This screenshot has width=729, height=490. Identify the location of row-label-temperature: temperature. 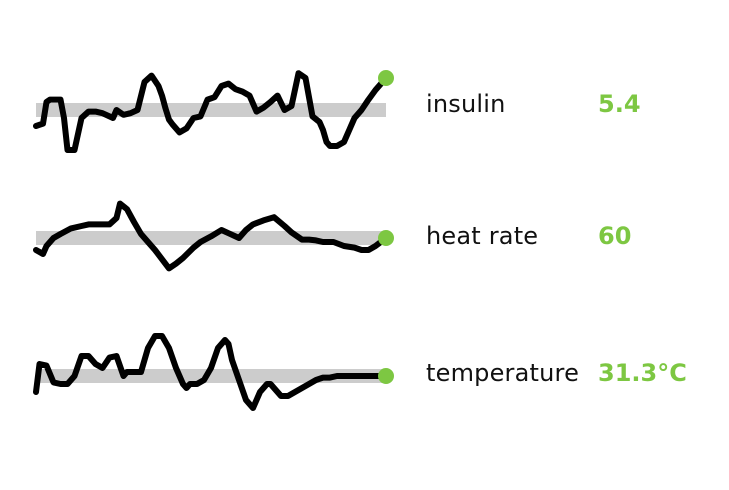
(503, 373).